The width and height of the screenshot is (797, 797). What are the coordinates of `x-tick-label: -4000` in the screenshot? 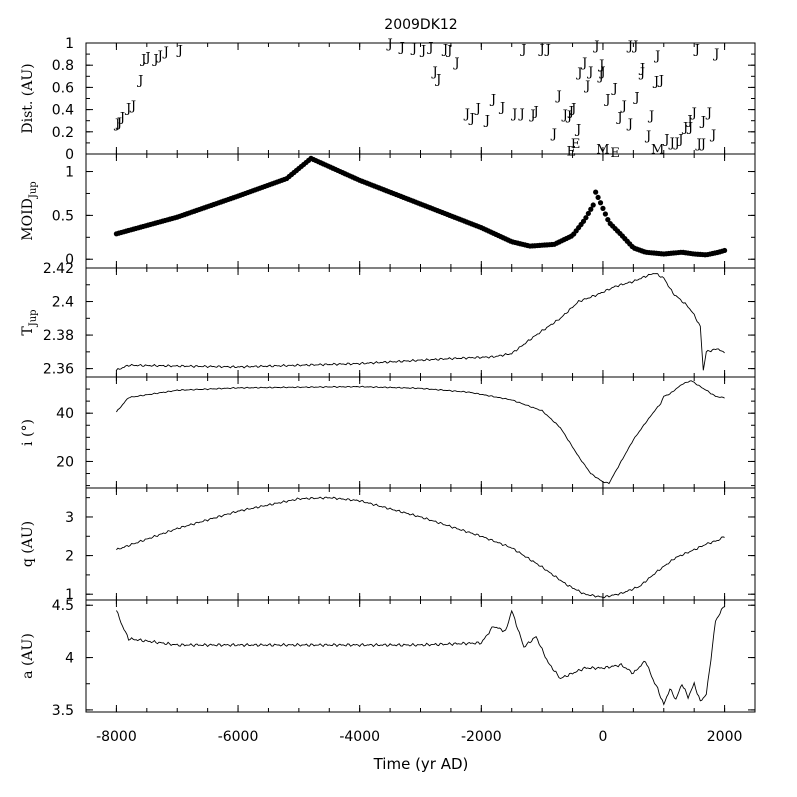 It's located at (359, 737).